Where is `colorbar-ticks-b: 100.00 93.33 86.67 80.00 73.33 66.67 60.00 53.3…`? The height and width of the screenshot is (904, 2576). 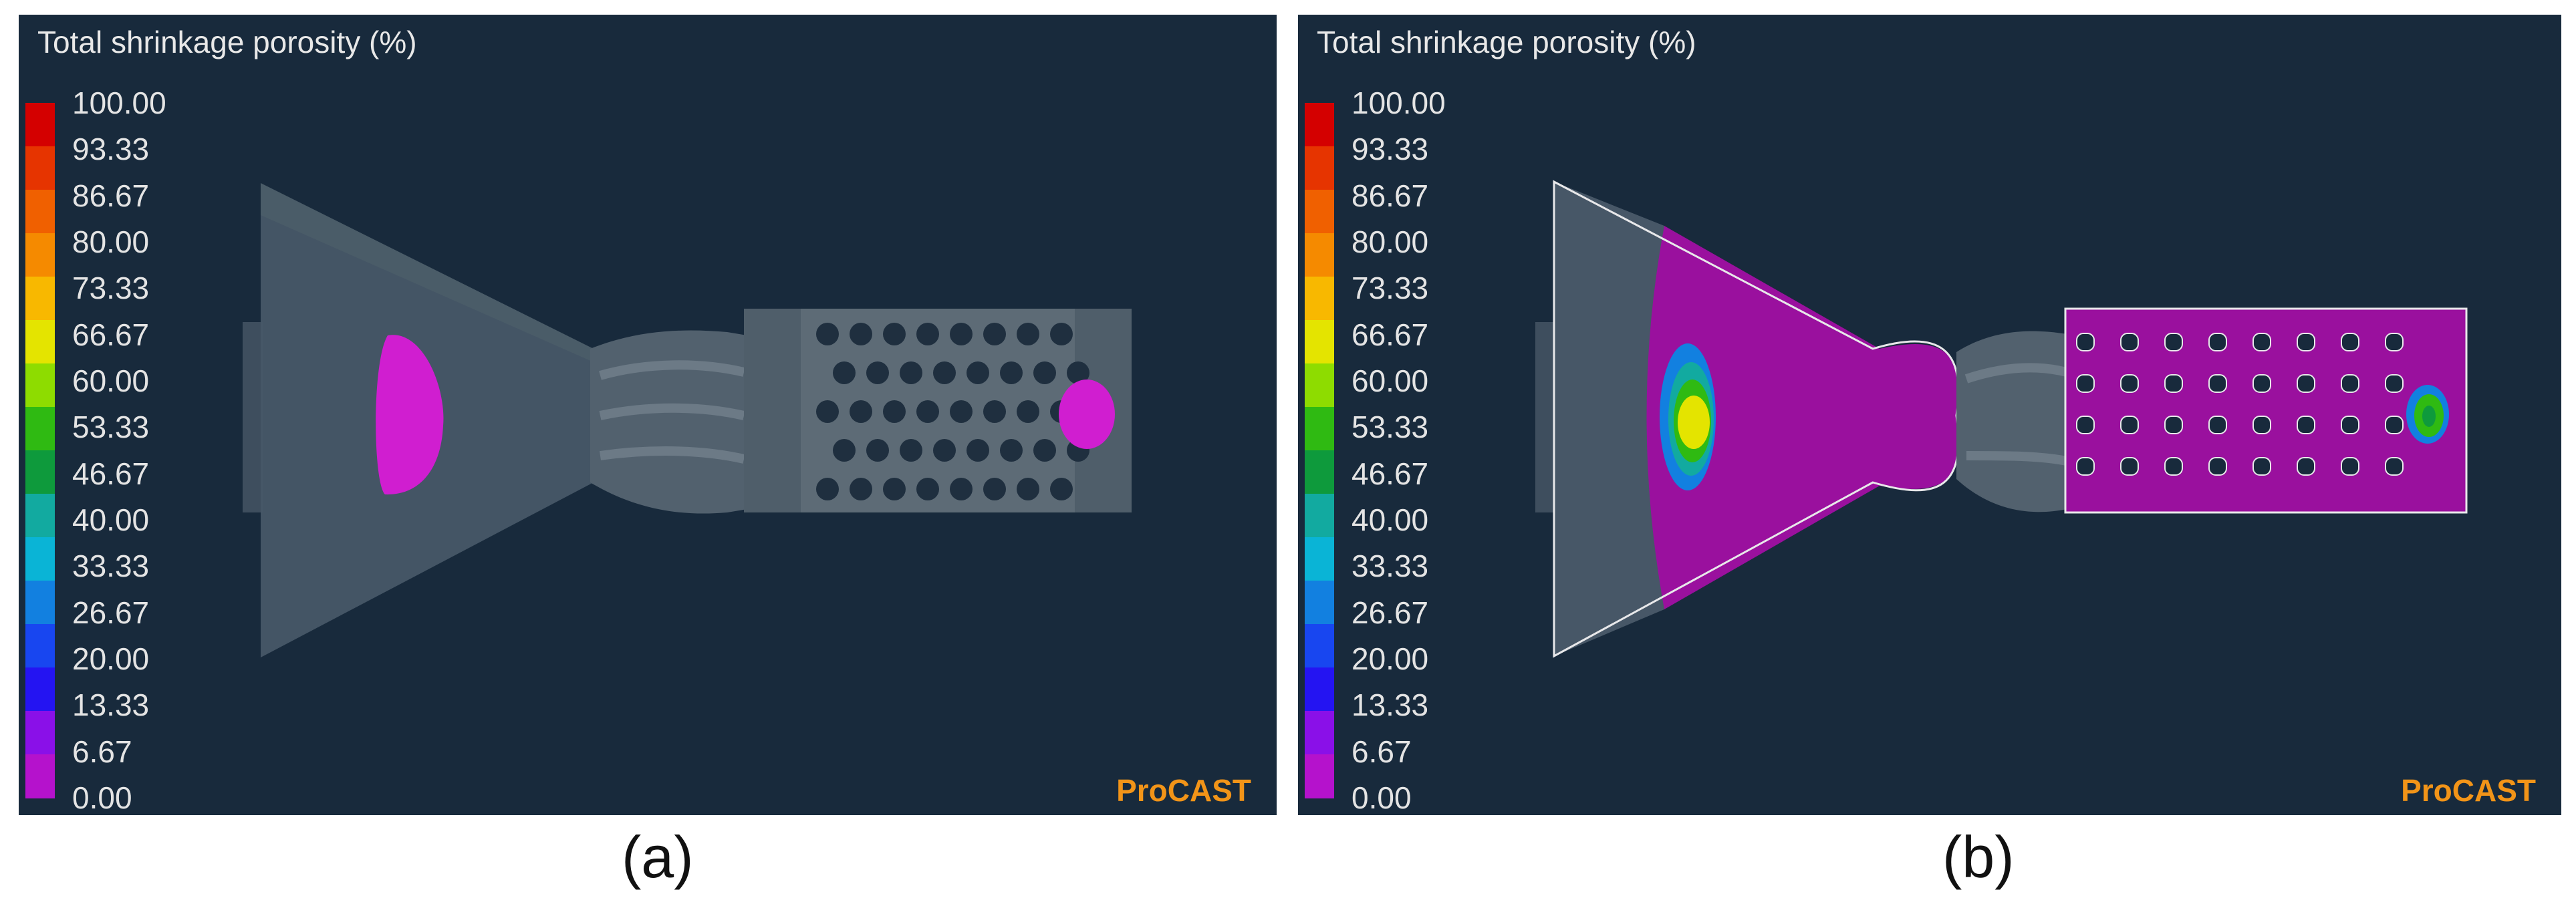
colorbar-ticks-b: 100.00 93.33 86.67 80.00 73.33 66.67 60.00 53.3… is located at coordinates (1425, 443).